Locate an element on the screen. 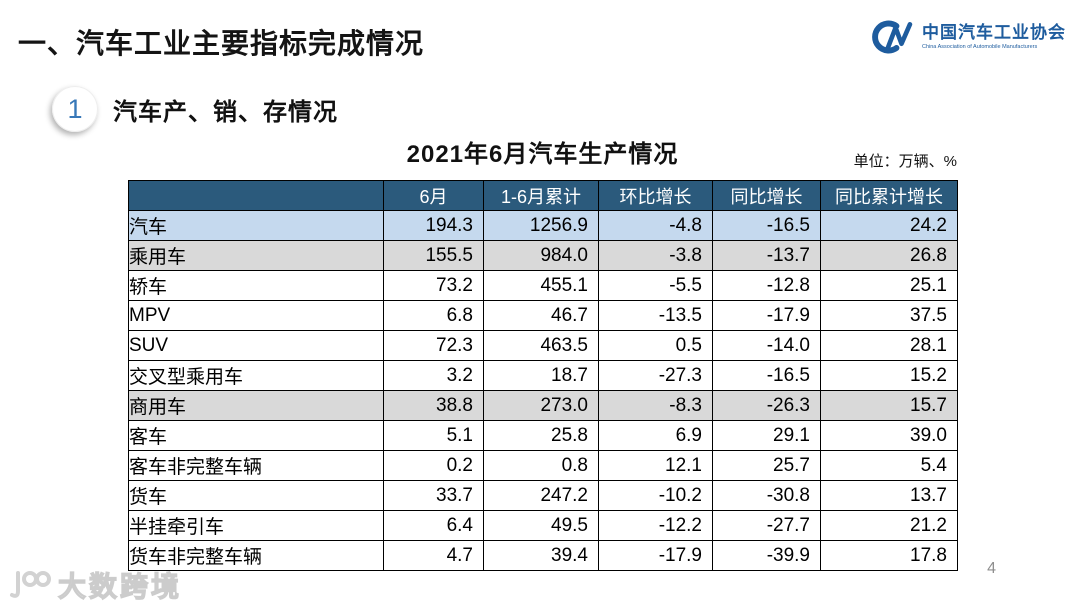  row-label: 半挂牵引车 is located at coordinates (256, 525).